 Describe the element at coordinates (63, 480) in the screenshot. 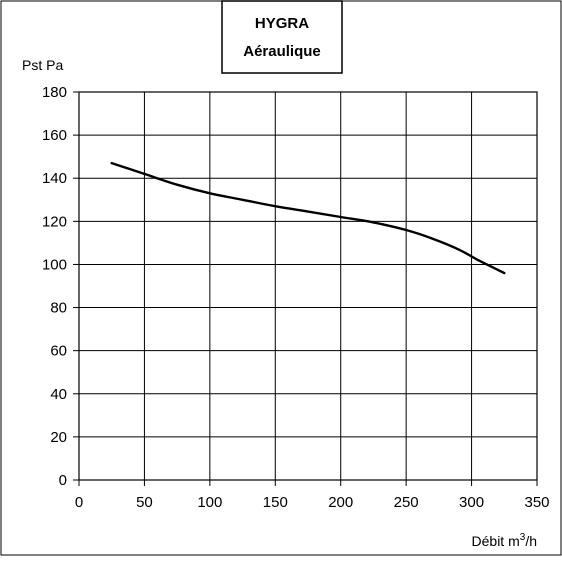

I see `y-tick-label: 0` at that location.